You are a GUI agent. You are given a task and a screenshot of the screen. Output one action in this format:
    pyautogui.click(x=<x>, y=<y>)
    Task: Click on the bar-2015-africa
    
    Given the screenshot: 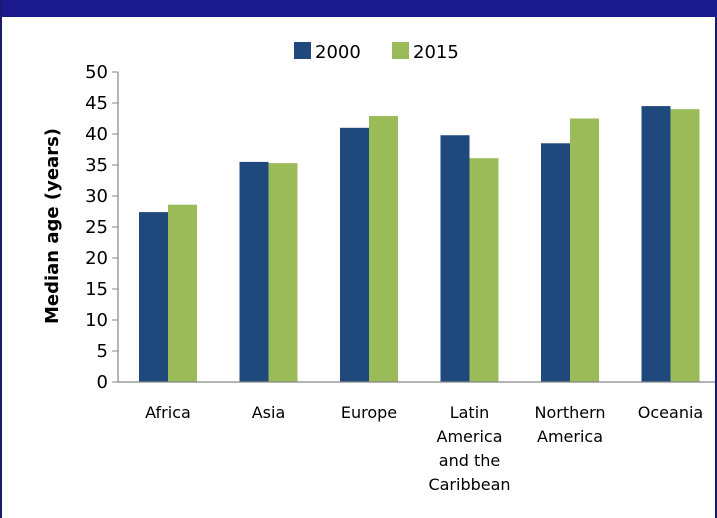 What is the action you would take?
    pyautogui.click(x=182, y=293)
    